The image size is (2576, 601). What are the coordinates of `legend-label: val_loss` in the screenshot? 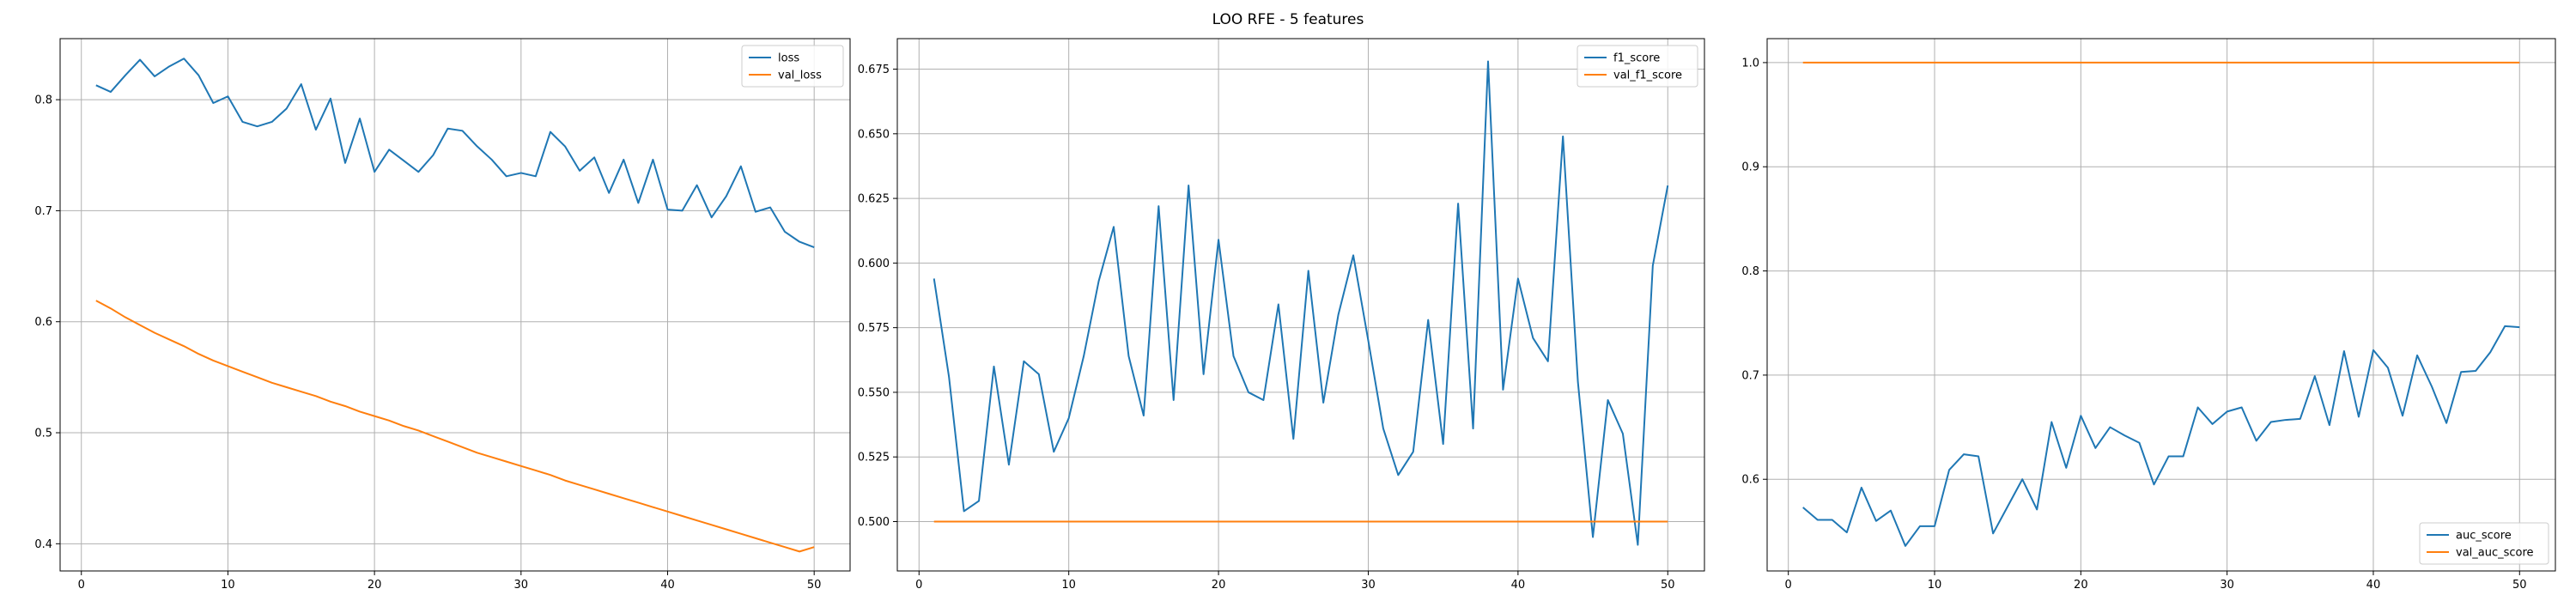 It's located at (800, 76).